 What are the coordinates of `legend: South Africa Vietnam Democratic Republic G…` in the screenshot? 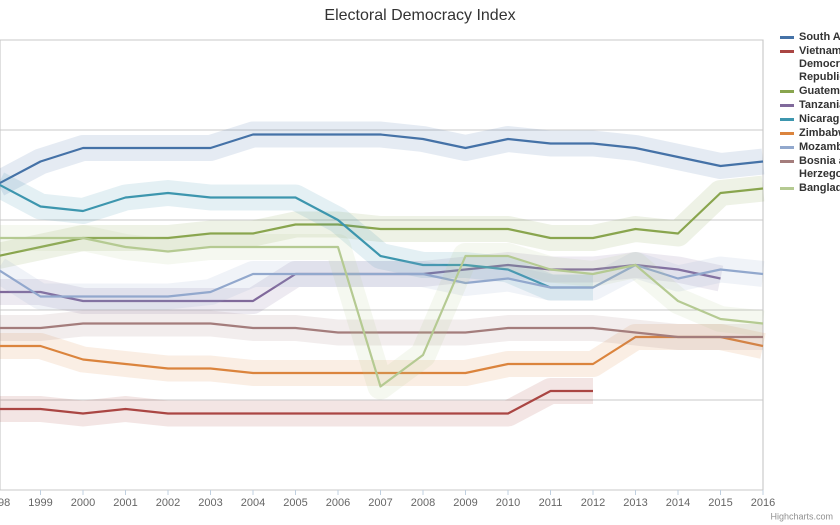 It's located at (810, 113).